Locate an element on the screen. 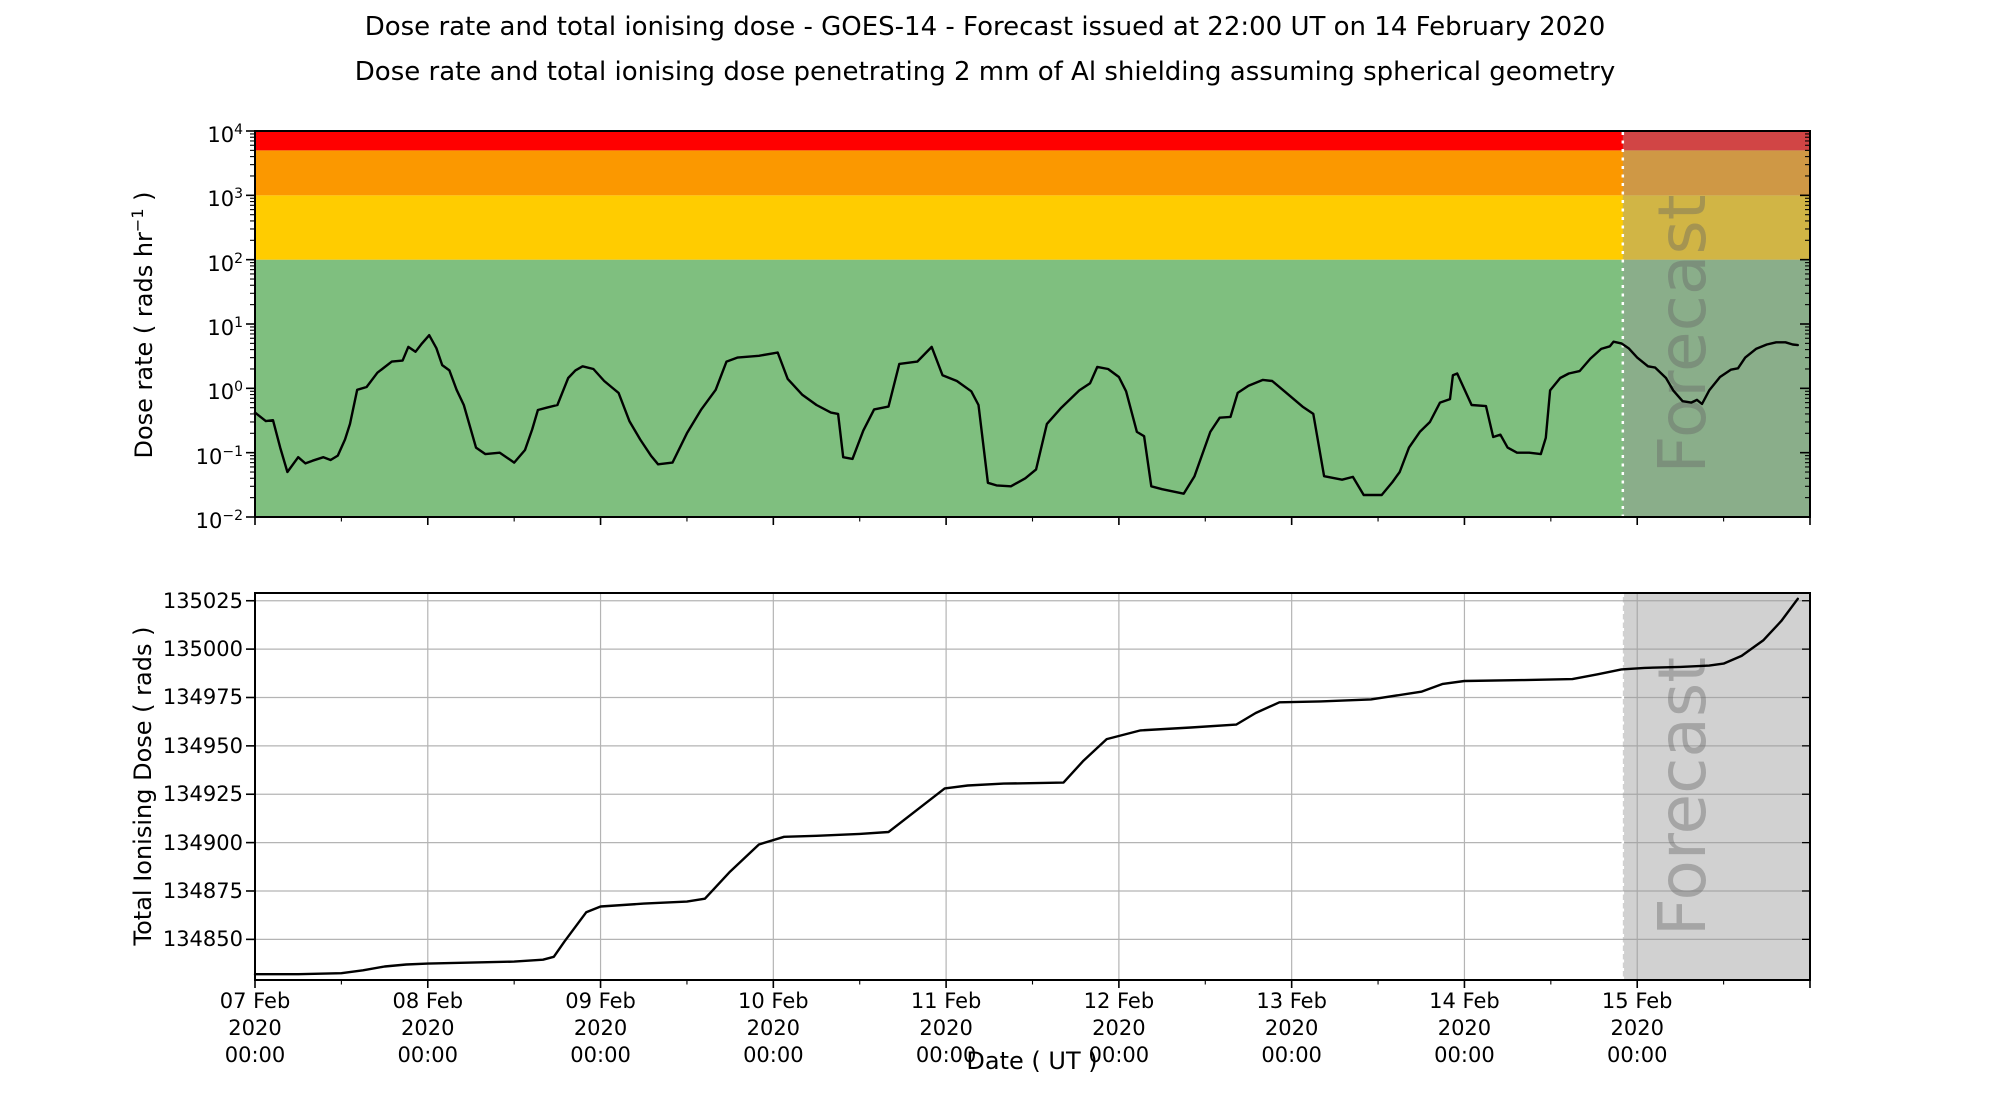 This screenshot has width=2000, height=1100. x-tick-label-line: 11 Feb is located at coordinates (946, 1001).